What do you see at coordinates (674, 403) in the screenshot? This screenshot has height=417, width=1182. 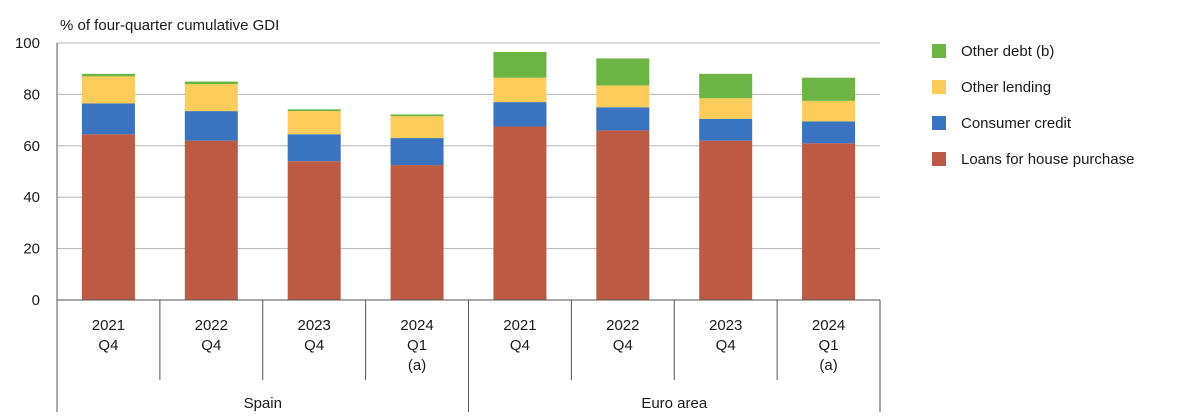 I see `x-group-label: Euro area` at bounding box center [674, 403].